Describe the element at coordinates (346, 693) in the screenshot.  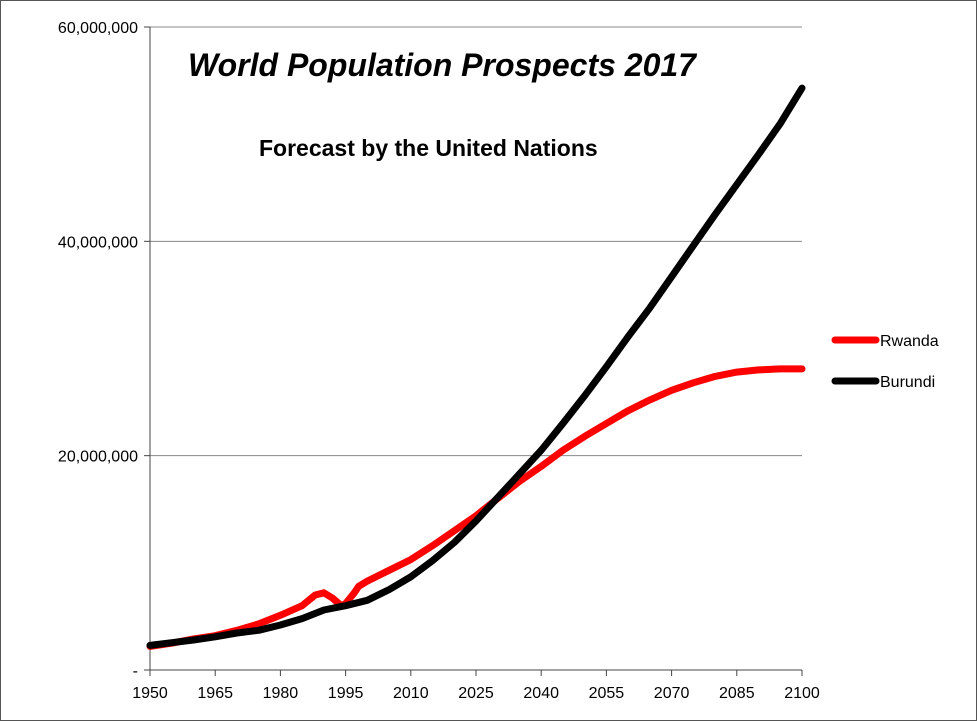
I see `x-tick-label: 1995` at that location.